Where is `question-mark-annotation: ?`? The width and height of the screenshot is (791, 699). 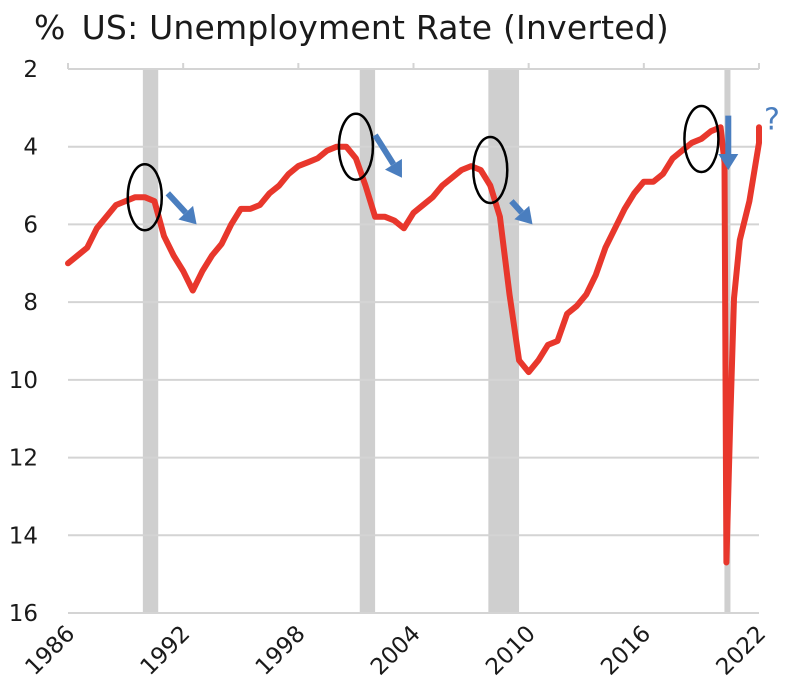
question-mark-annotation: ? is located at coordinates (772, 120).